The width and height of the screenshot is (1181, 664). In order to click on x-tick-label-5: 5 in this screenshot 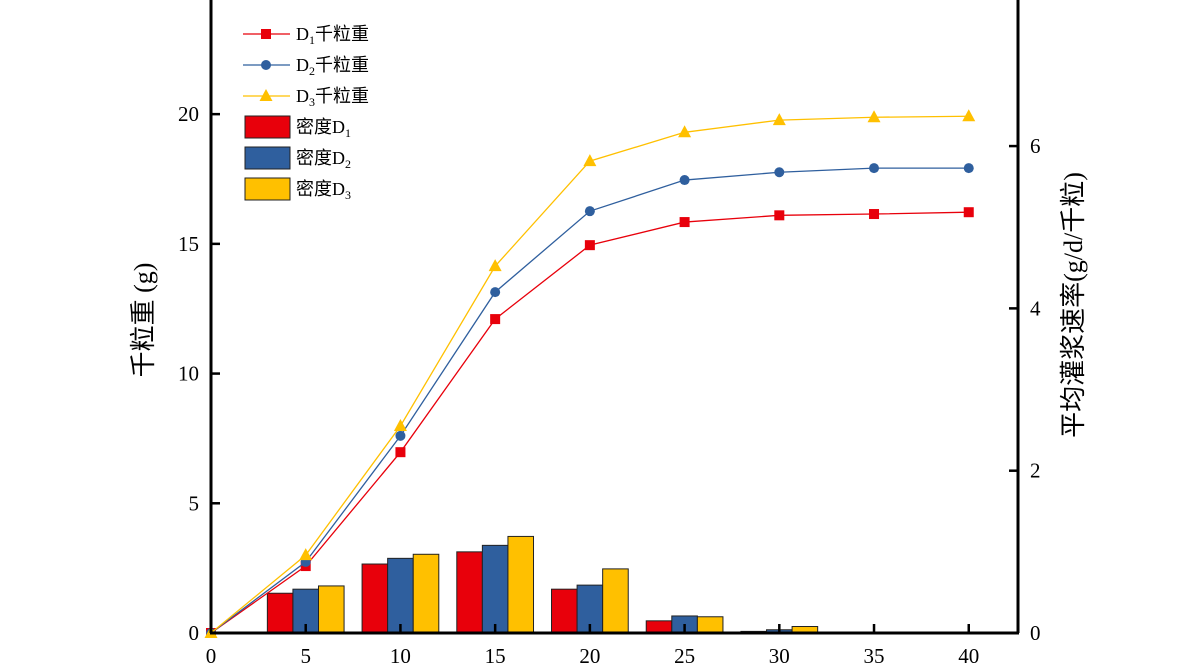, I will do `click(305, 654)`.